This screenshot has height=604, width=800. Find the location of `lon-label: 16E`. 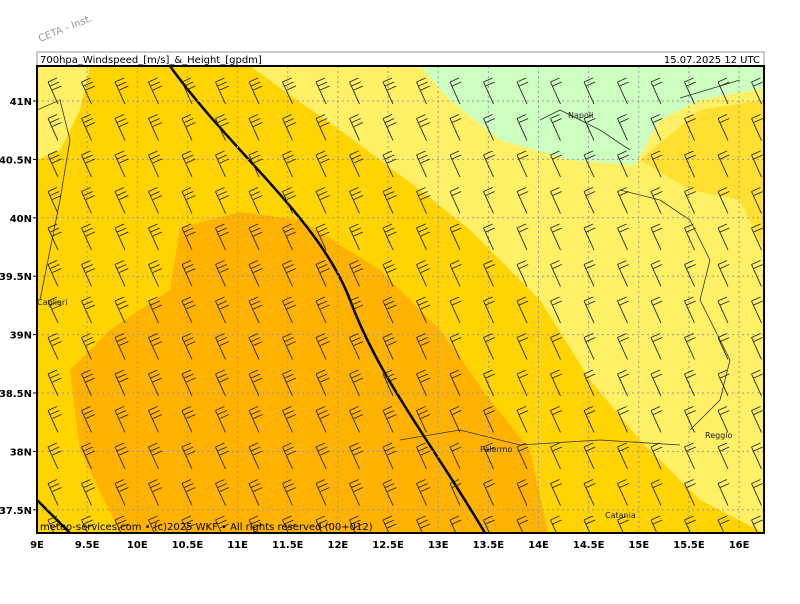

lon-label: 16E is located at coordinates (739, 545).